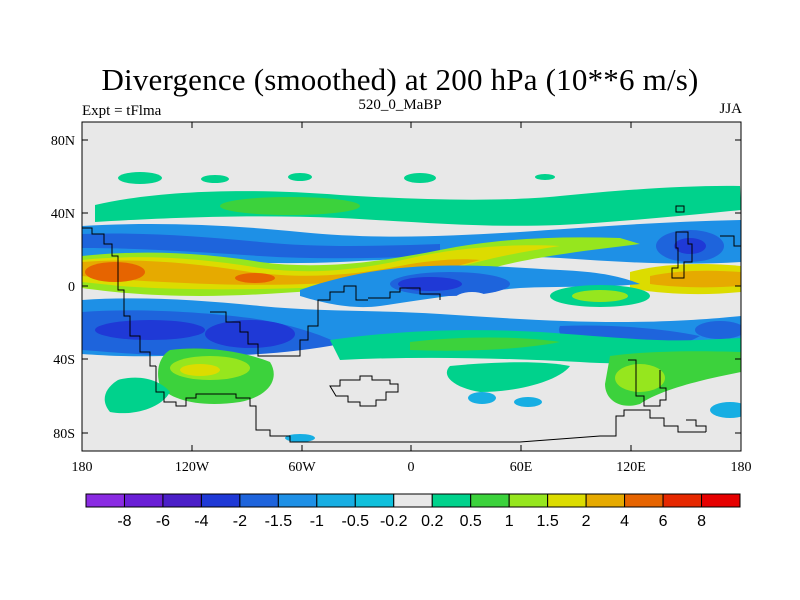 The image size is (800, 600). I want to click on lat-label: 40N, so click(63, 214).